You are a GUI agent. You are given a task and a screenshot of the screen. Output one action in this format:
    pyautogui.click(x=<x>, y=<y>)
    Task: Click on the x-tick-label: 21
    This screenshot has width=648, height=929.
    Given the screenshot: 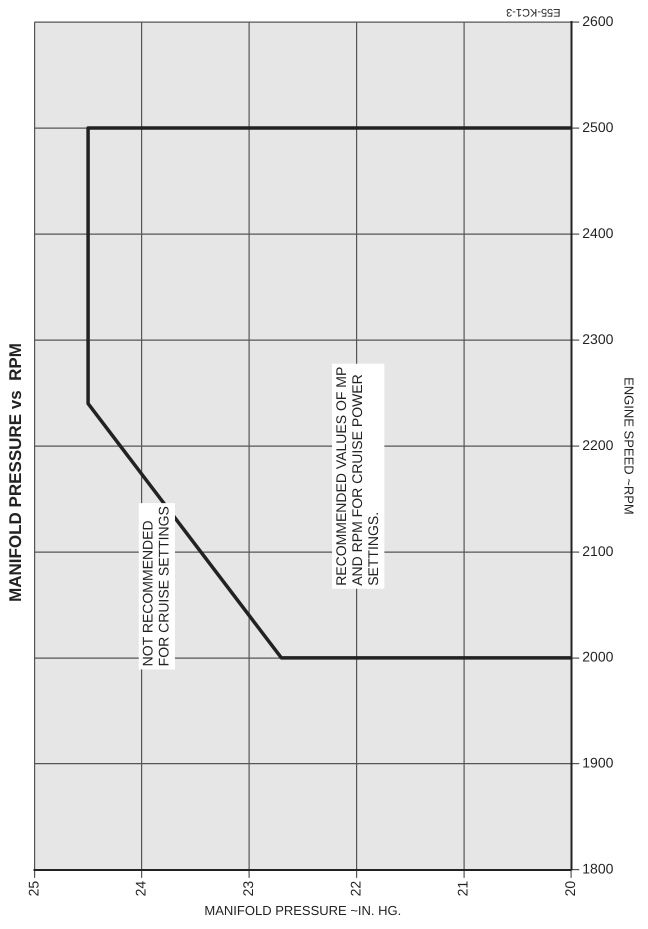 What is the action you would take?
    pyautogui.click(x=462, y=888)
    